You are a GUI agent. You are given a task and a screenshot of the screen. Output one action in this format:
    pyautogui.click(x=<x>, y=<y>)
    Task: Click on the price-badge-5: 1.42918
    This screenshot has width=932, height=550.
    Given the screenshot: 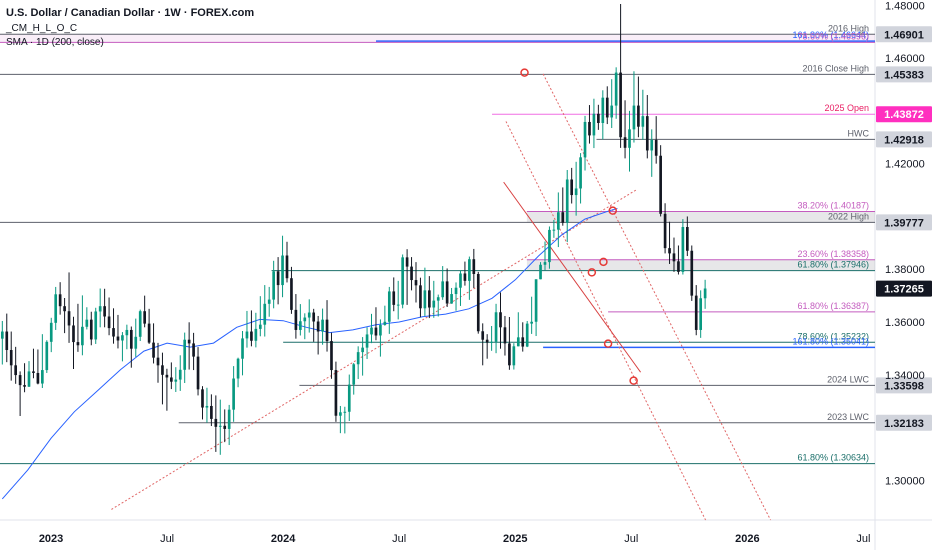 What is the action you would take?
    pyautogui.click(x=904, y=140)
    